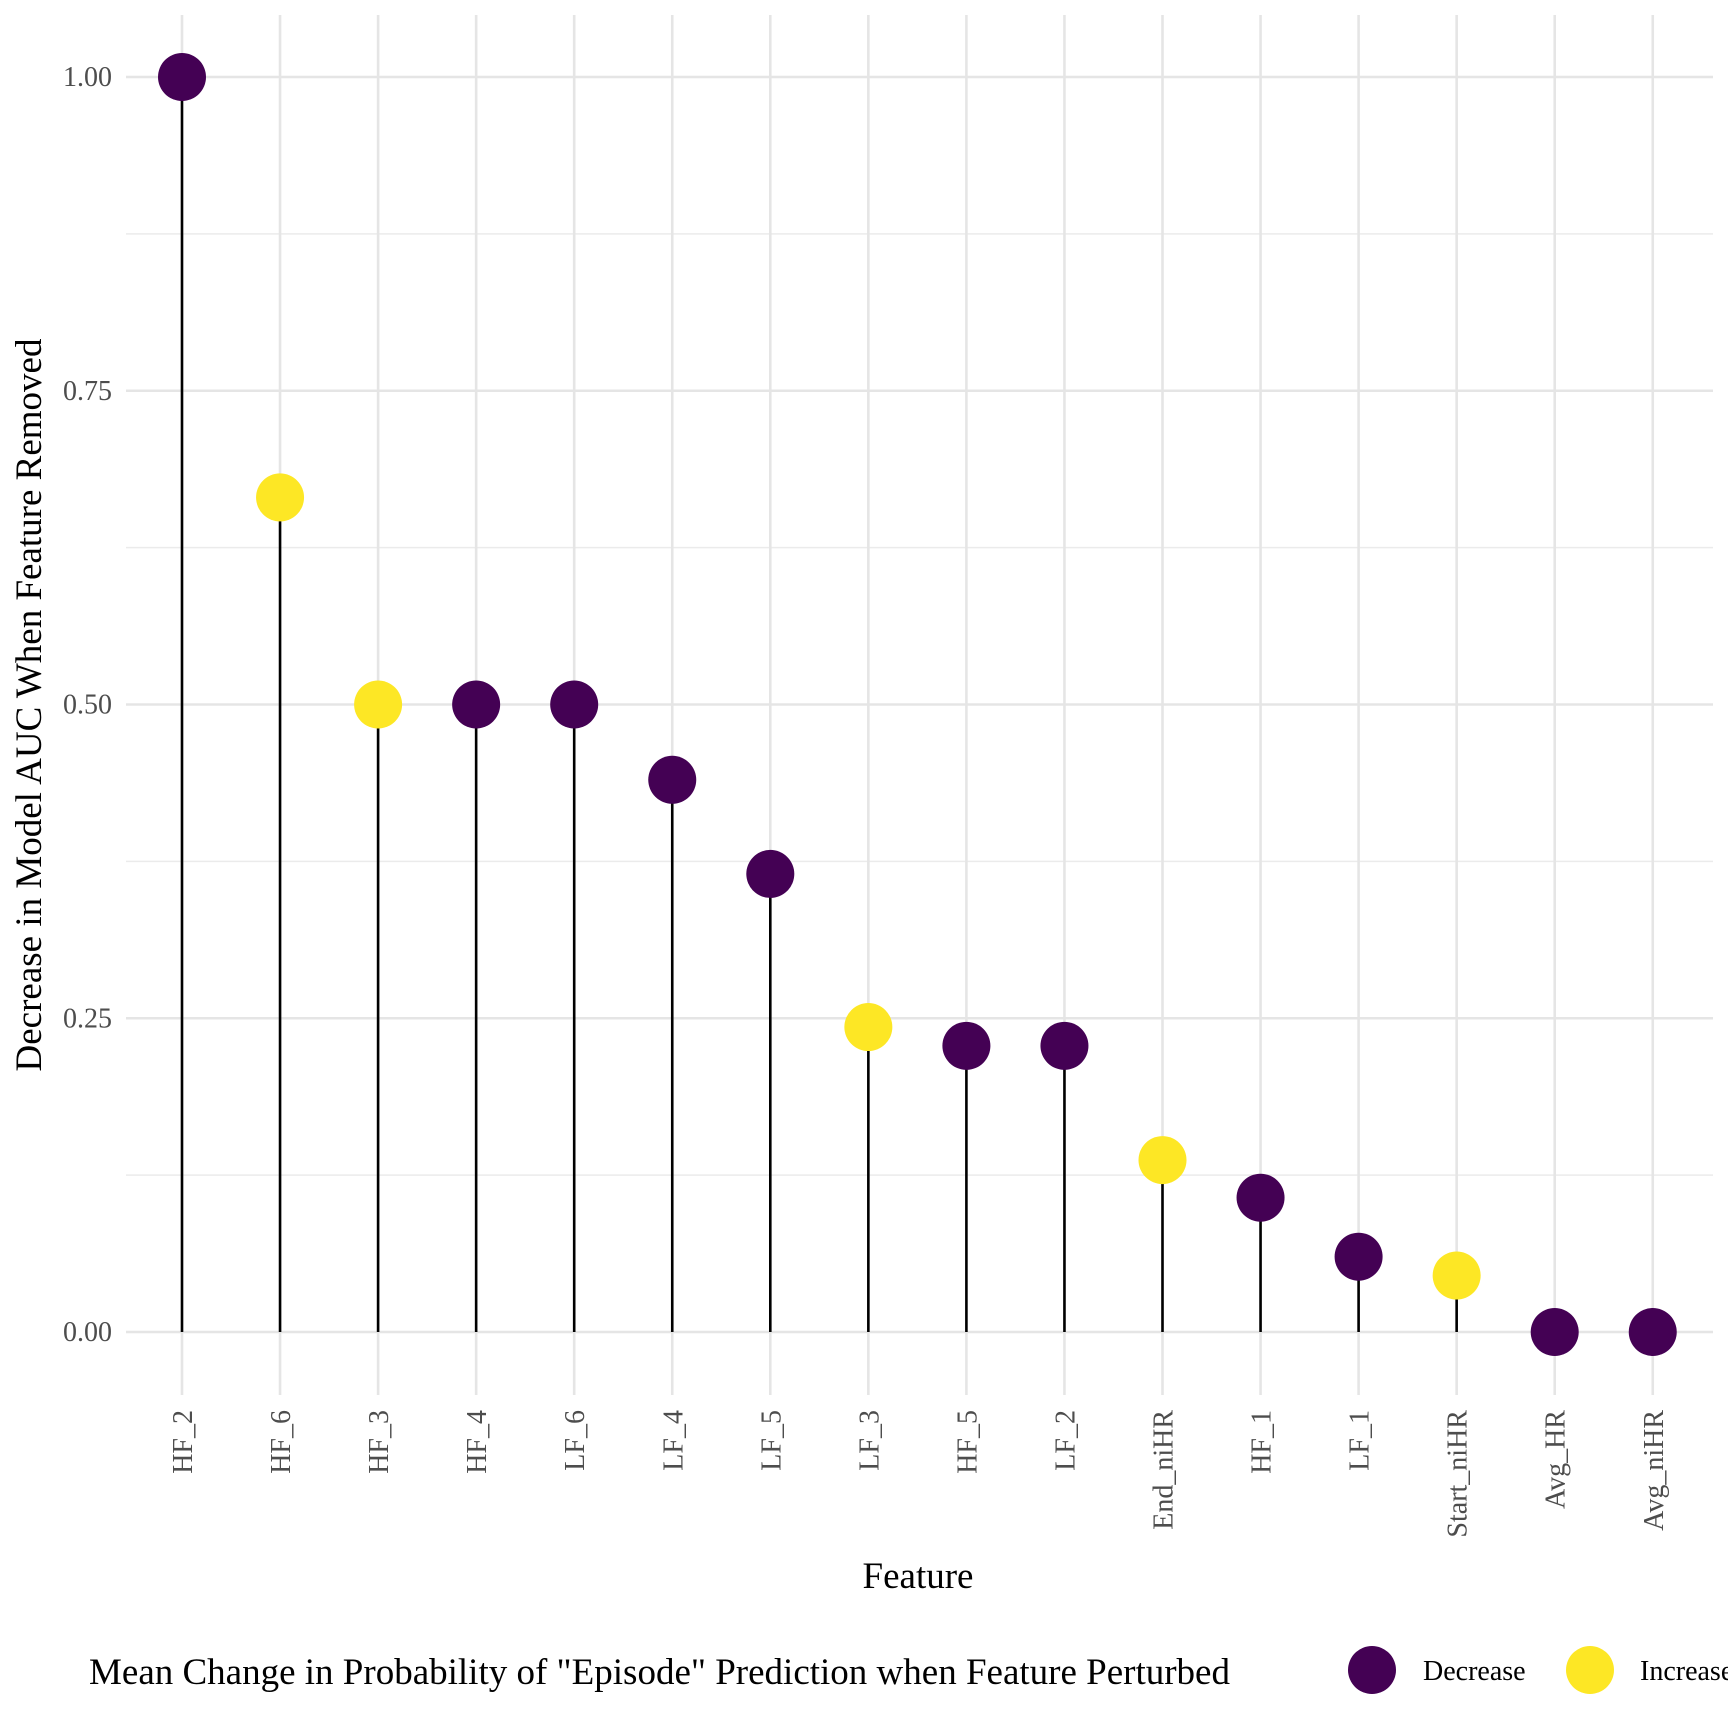  Describe the element at coordinates (1372, 1670) in the screenshot. I see `legend-key-decrease` at that location.